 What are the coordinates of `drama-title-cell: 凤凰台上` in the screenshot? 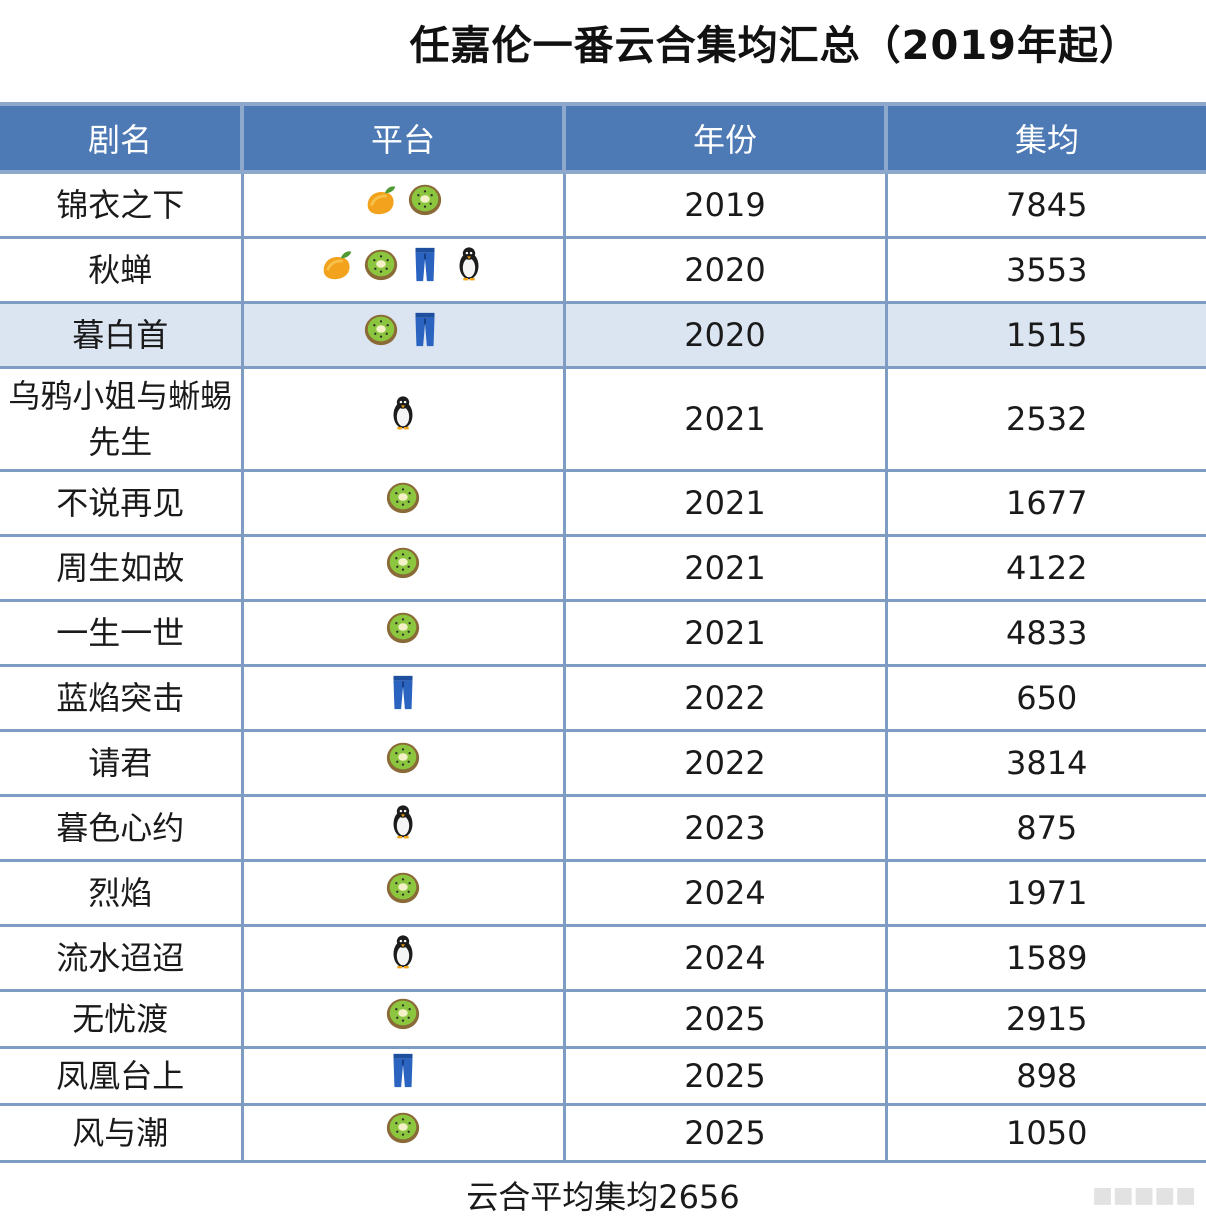 It's located at (121, 1076).